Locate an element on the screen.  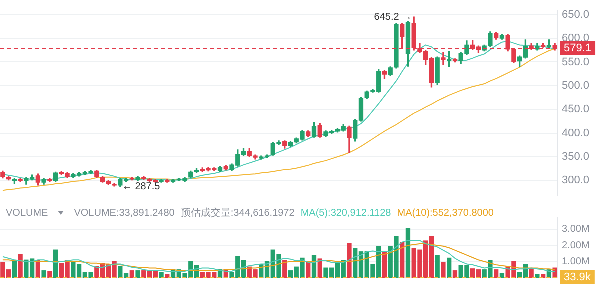
text: MA(10):552,370.8000 is located at coordinates (445, 213).